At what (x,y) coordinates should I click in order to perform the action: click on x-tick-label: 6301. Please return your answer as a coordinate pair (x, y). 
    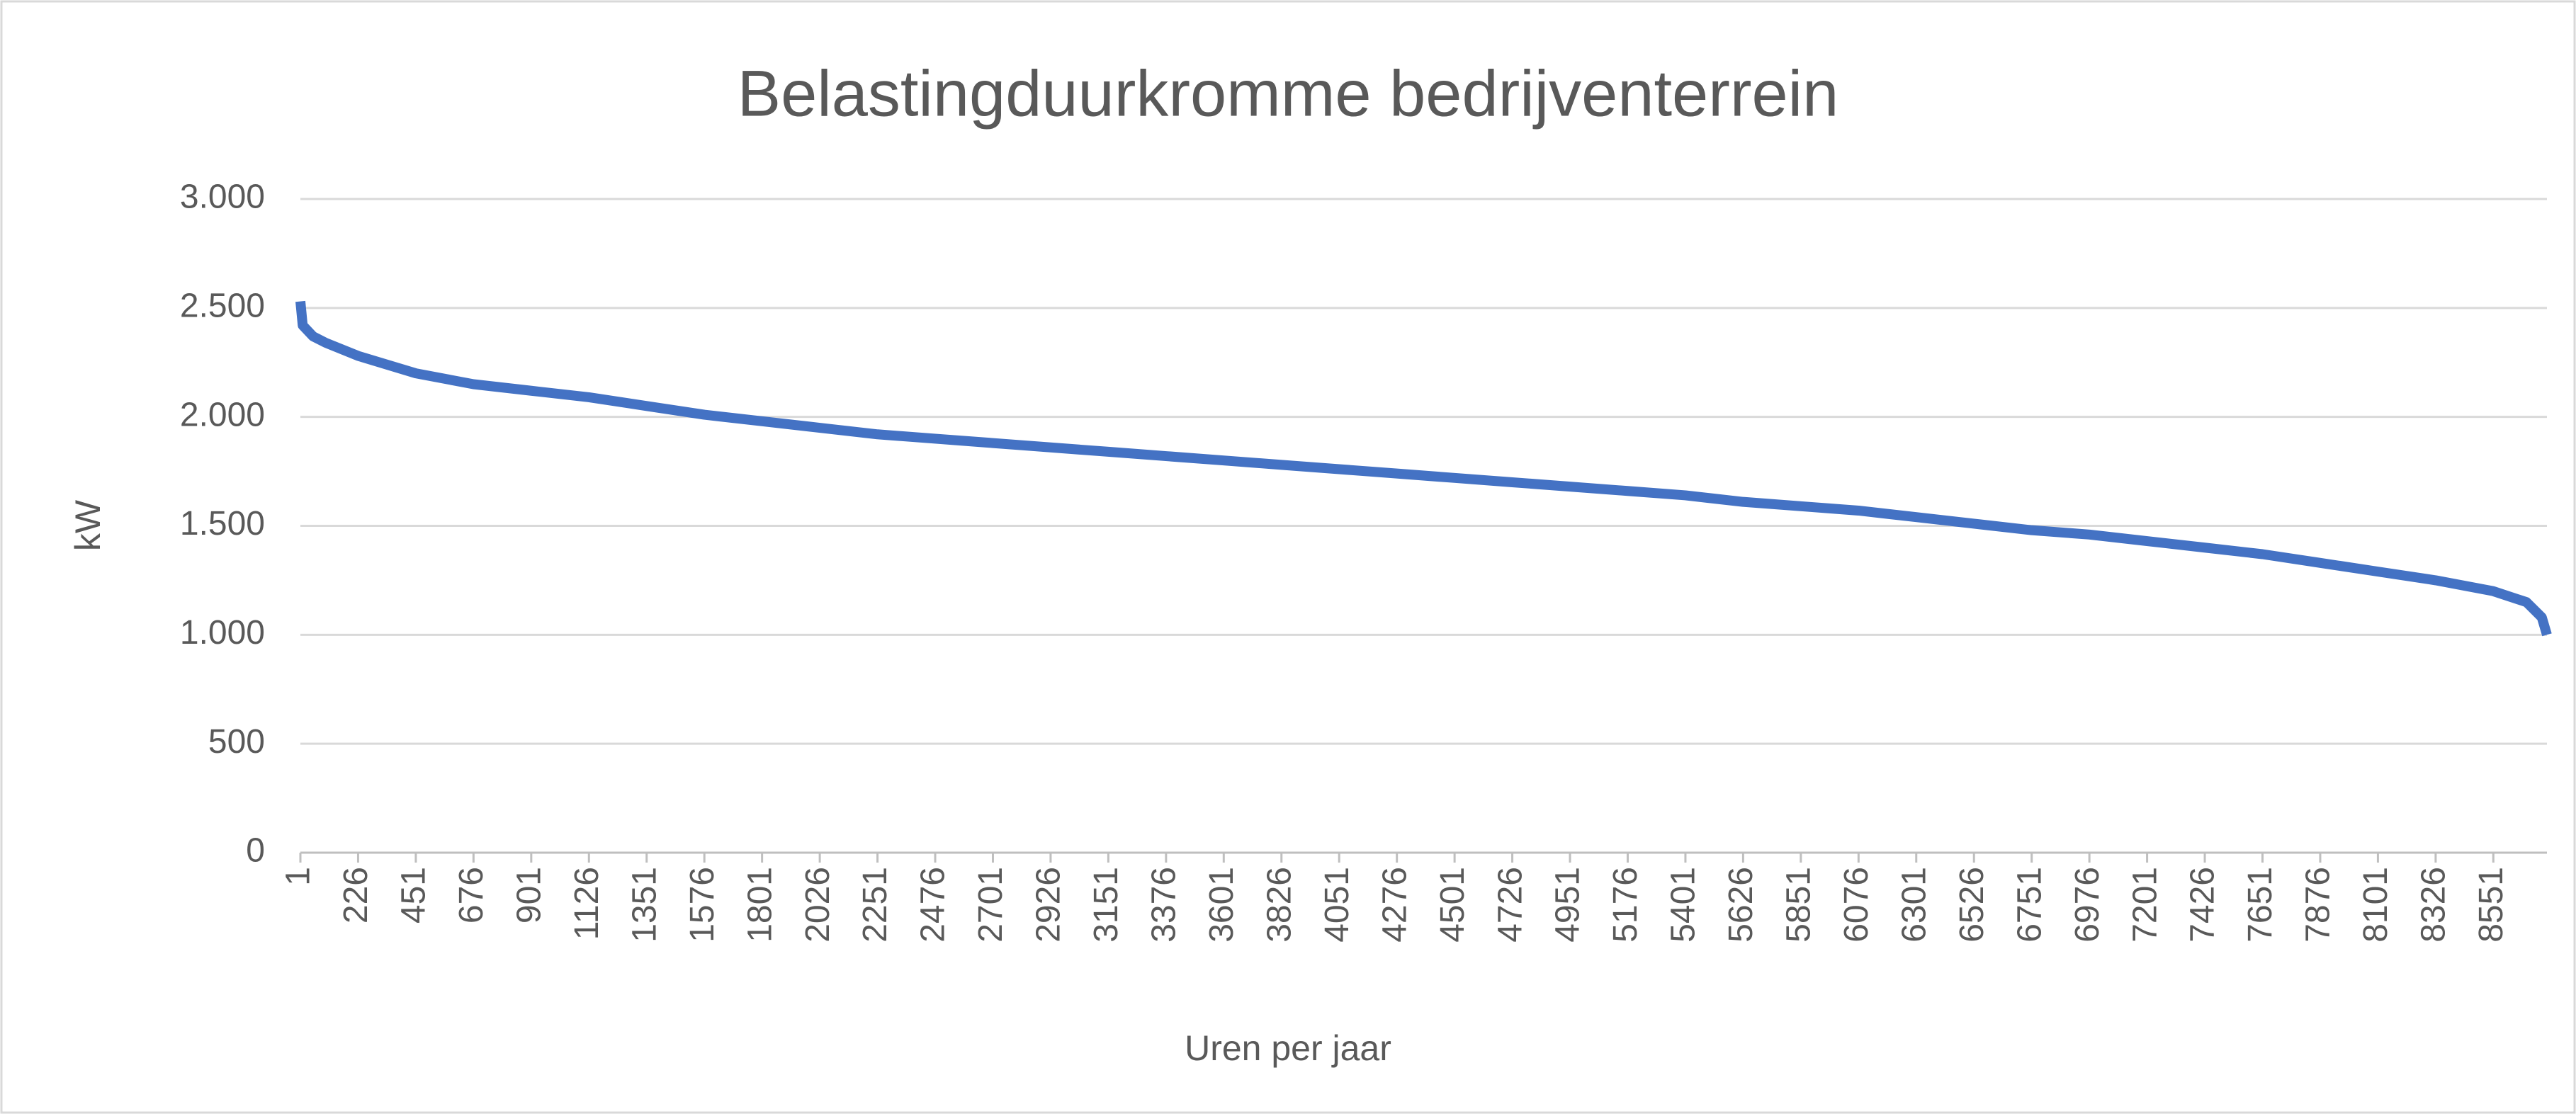
    Looking at the image, I should click on (1914, 905).